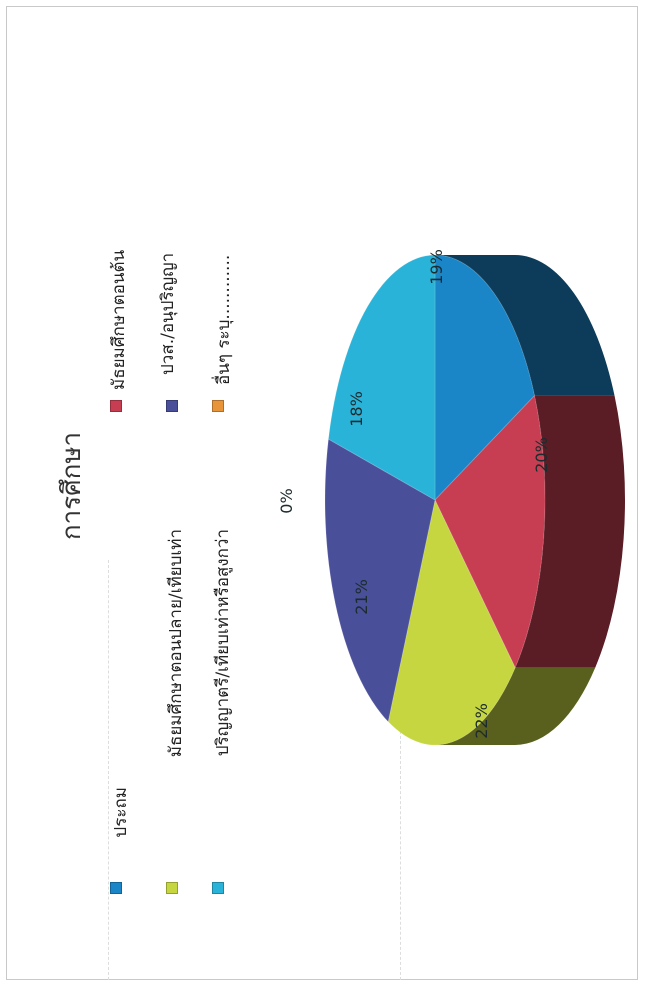 The height and width of the screenshot is (990, 647). What do you see at coordinates (380, 580) in the screenshot?
I see `pie-slice-diploma` at bounding box center [380, 580].